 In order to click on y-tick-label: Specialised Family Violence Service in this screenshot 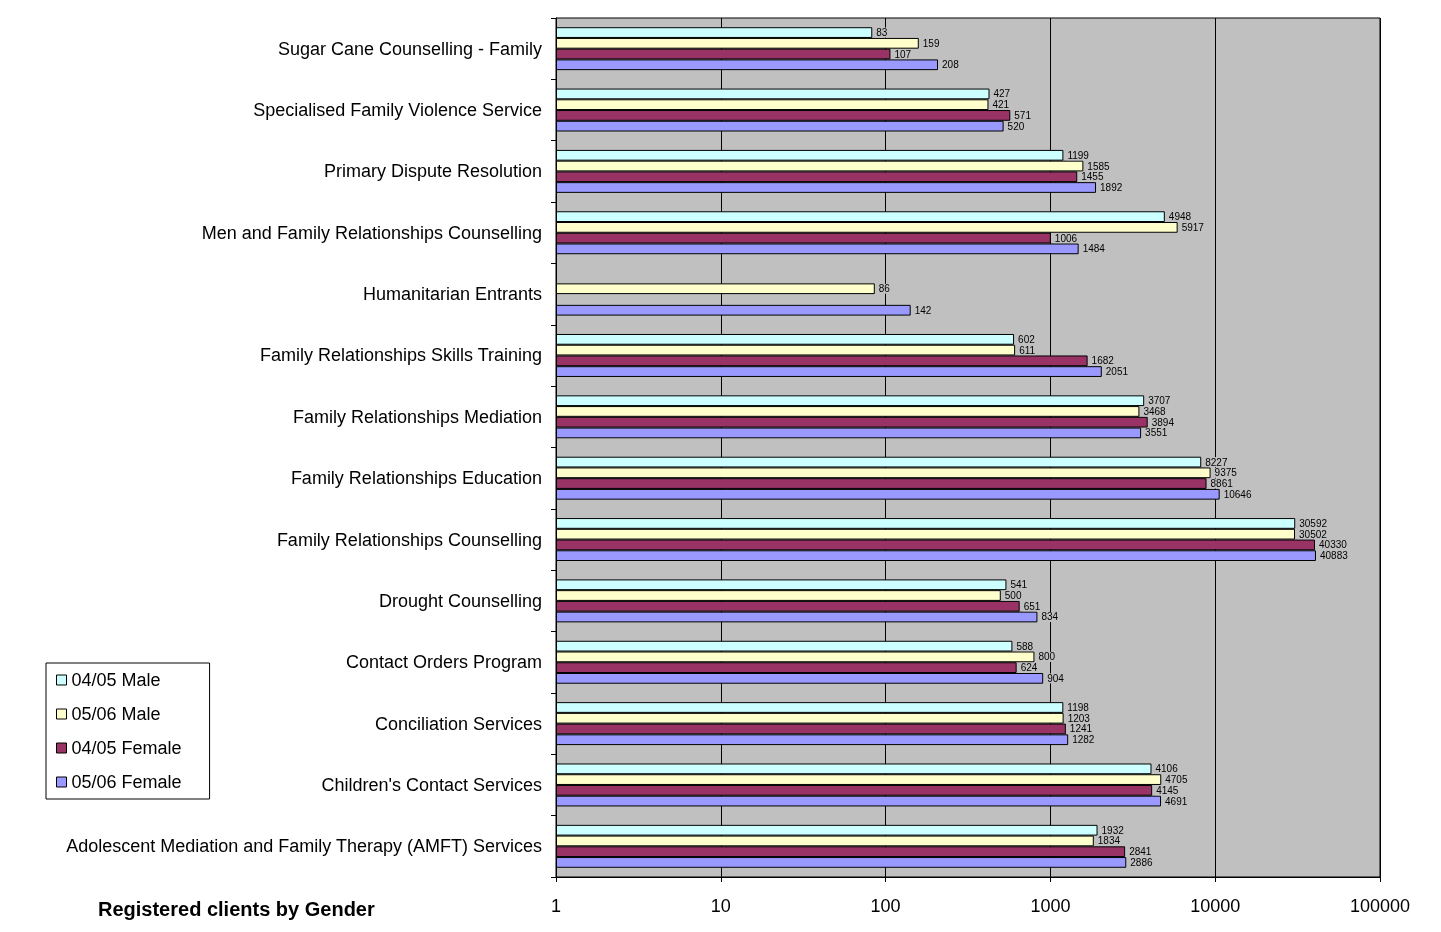, I will do `click(397, 110)`.